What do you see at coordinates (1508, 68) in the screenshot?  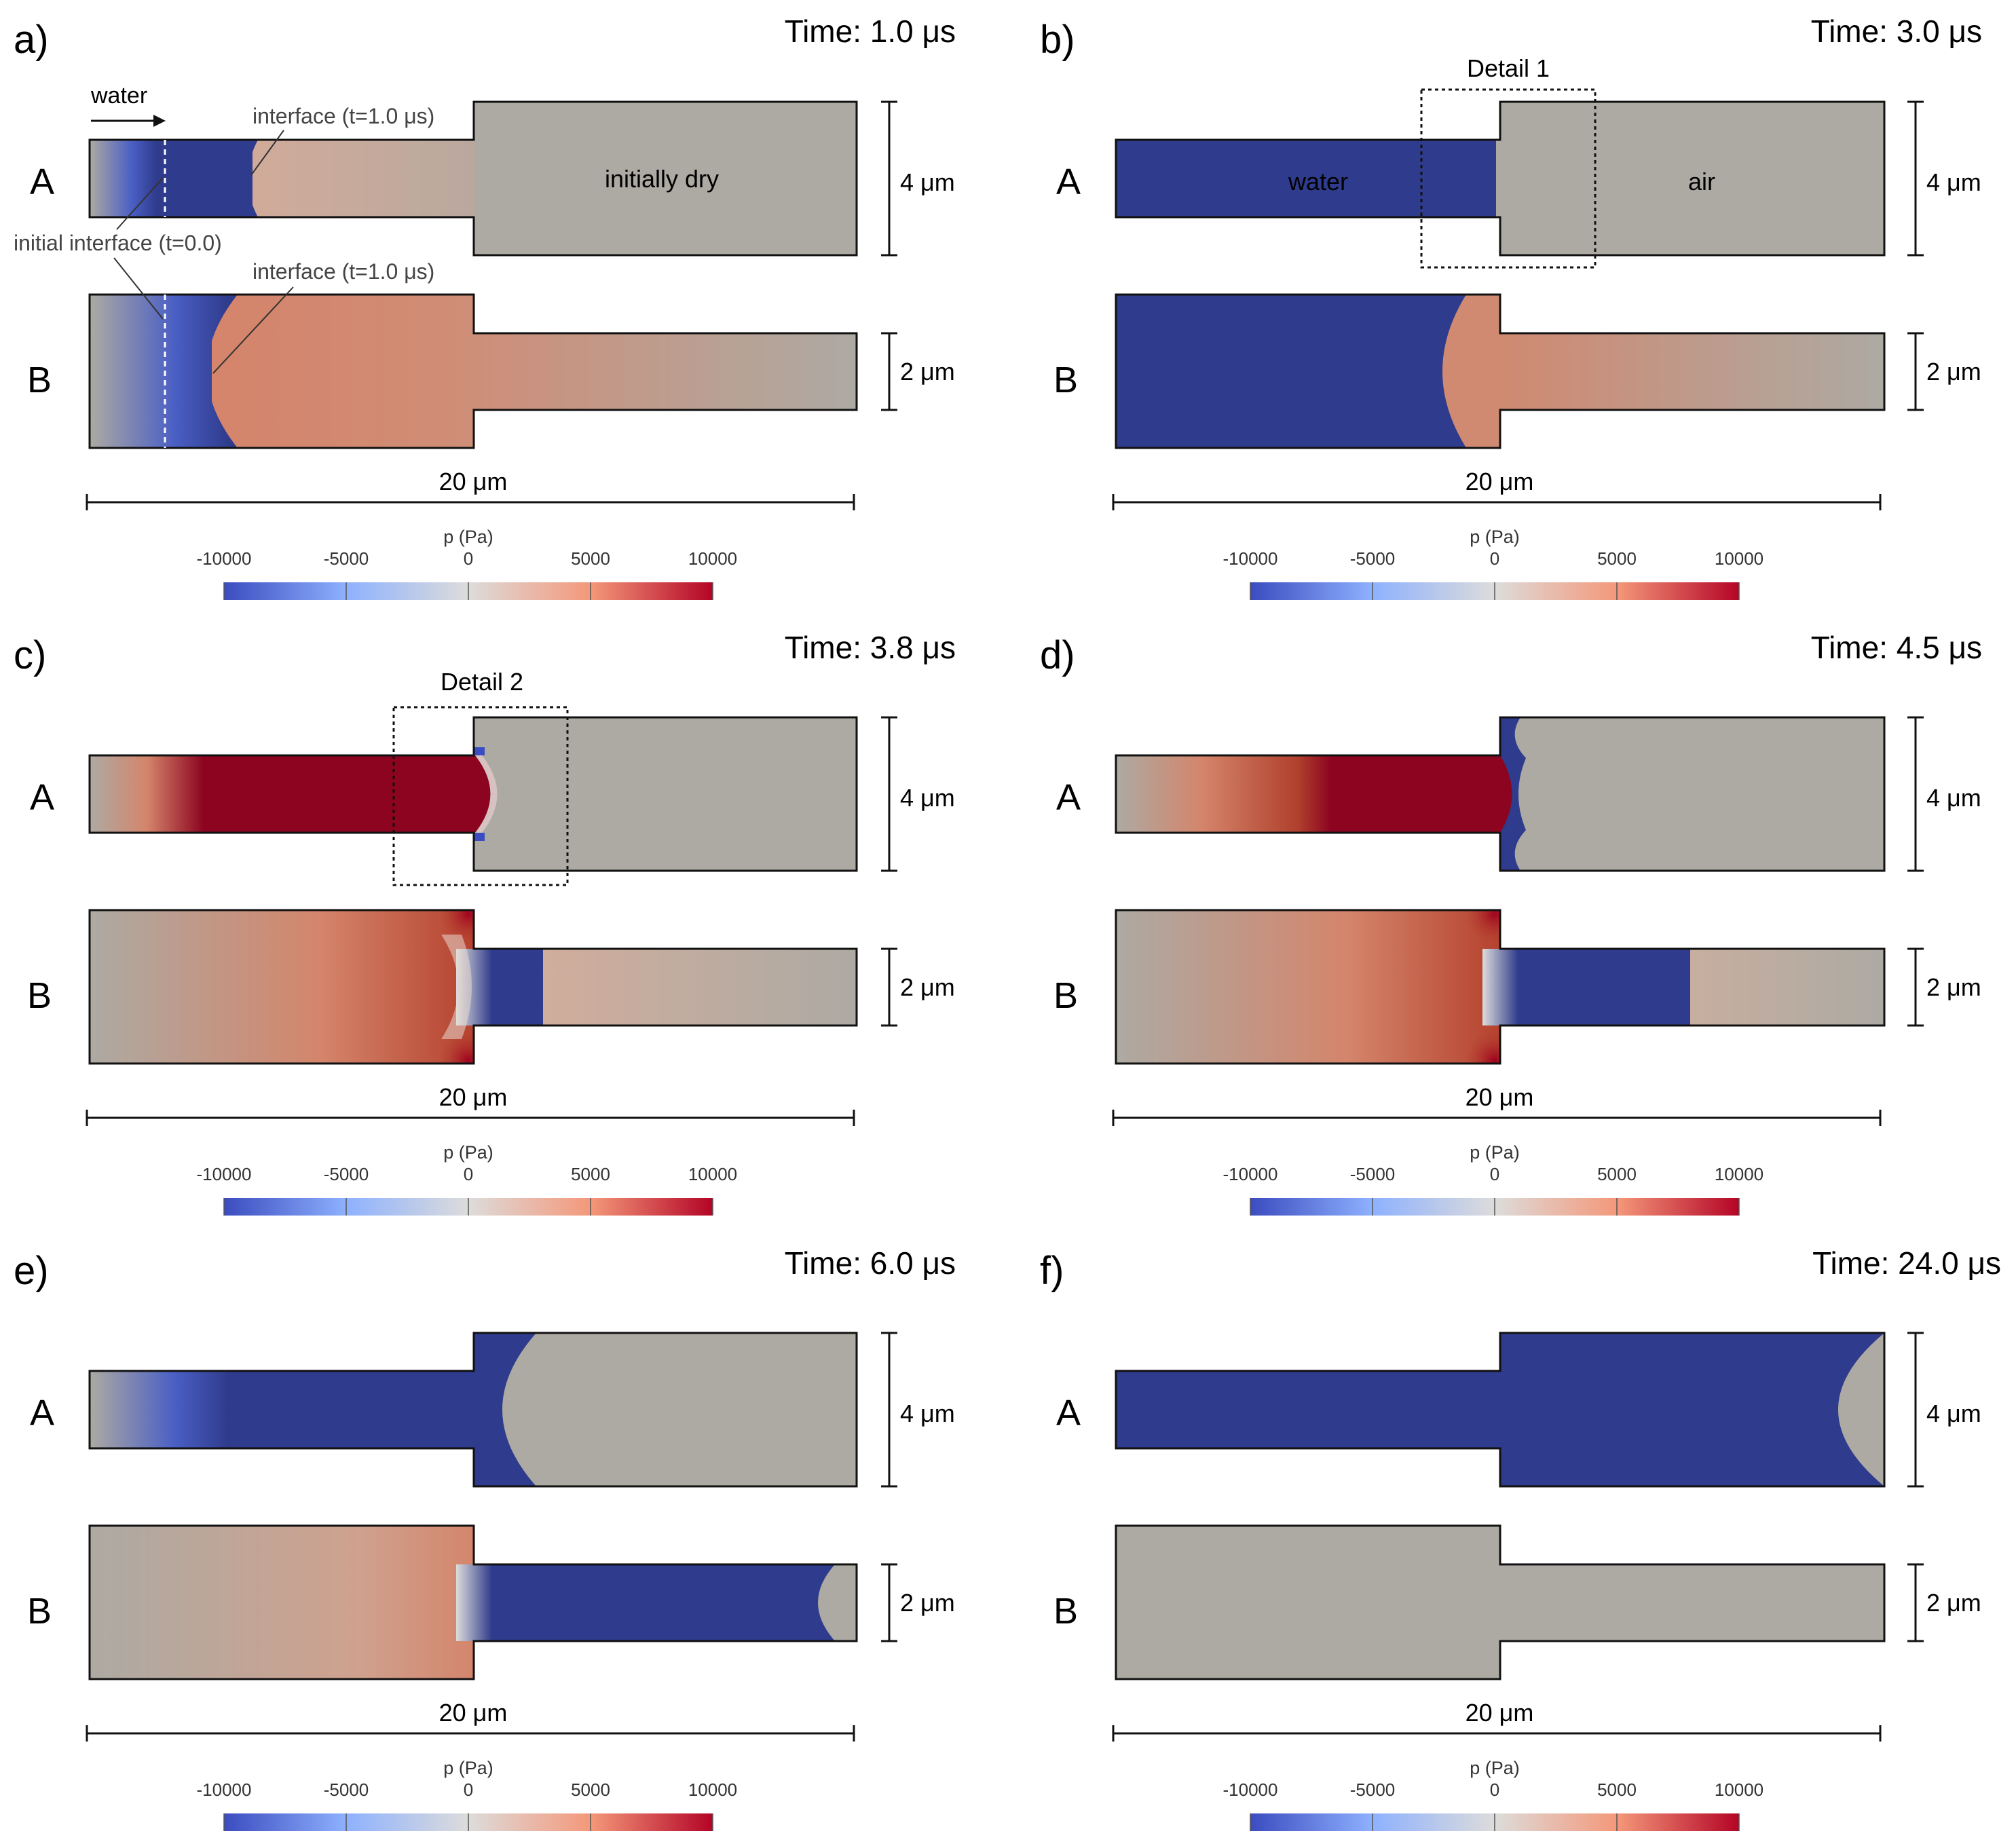 I see `detail1-label: Detail 1` at bounding box center [1508, 68].